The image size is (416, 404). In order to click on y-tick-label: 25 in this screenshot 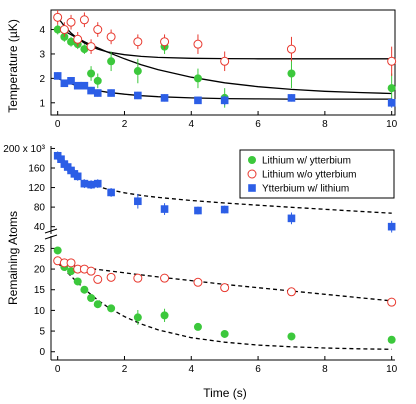, I will do `click(40, 249)`.